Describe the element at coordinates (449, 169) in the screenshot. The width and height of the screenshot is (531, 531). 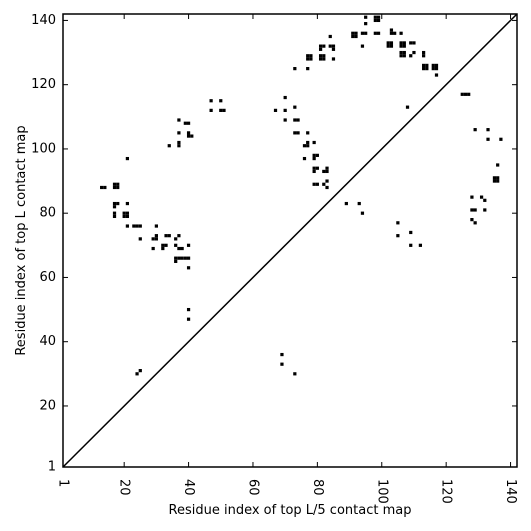
I see `lower-right-contact-points` at that location.